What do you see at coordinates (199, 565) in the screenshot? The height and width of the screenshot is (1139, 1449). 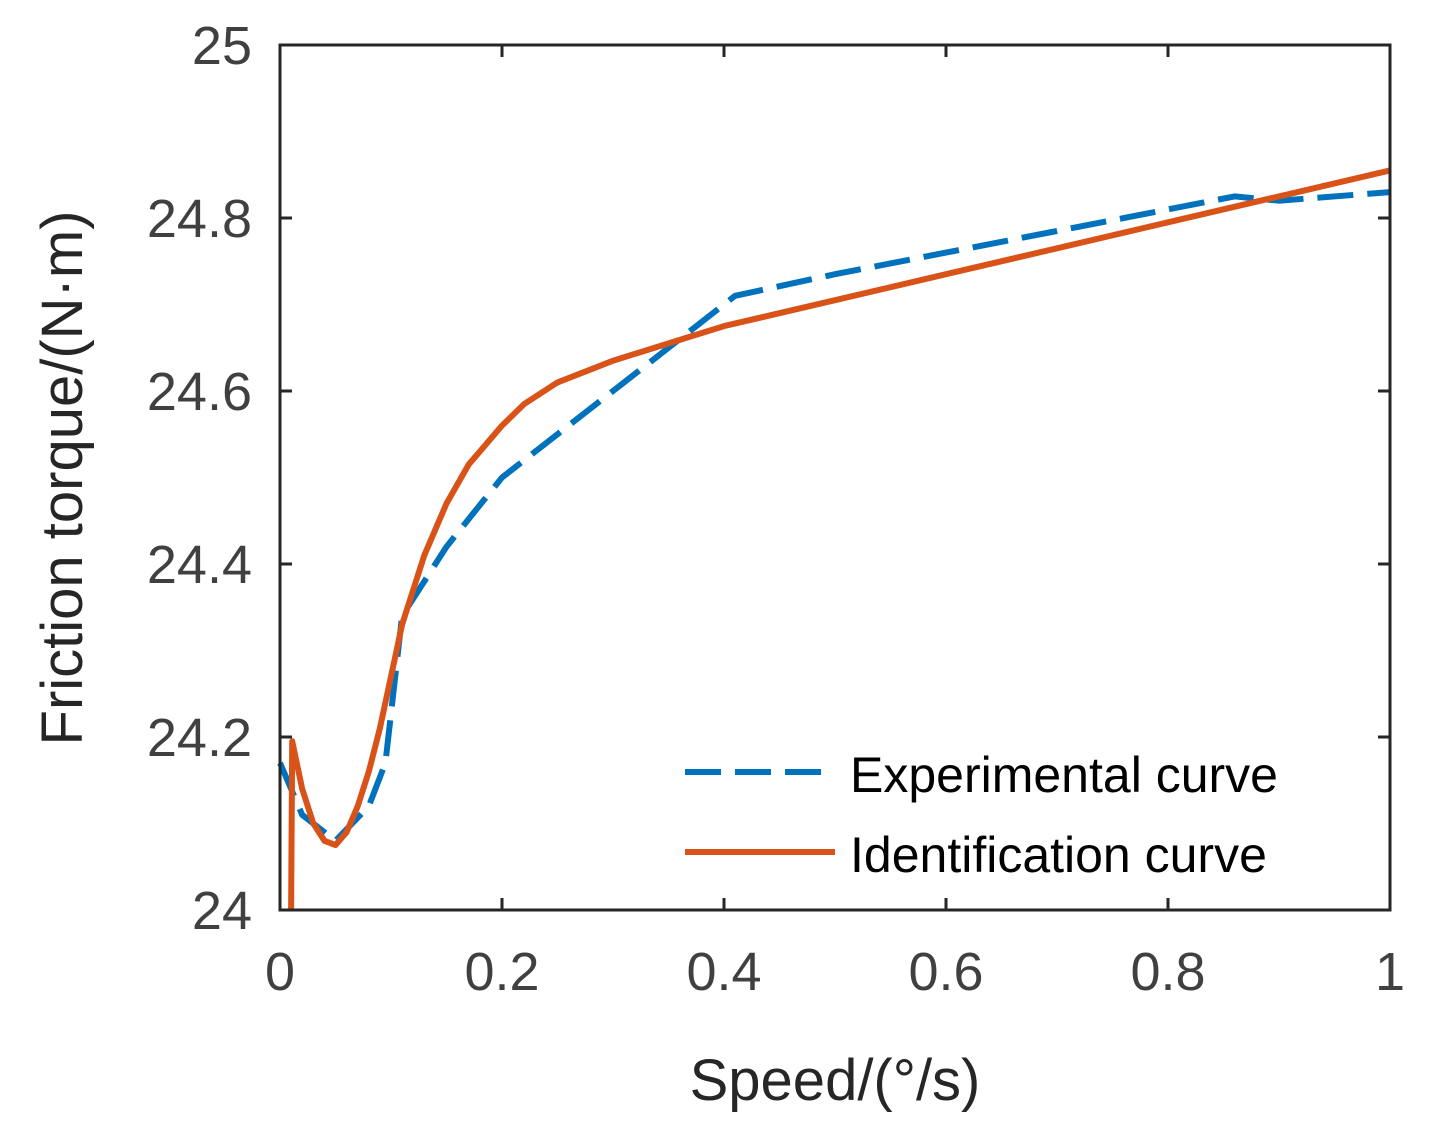 I see `y-tick-label: 24.4` at bounding box center [199, 565].